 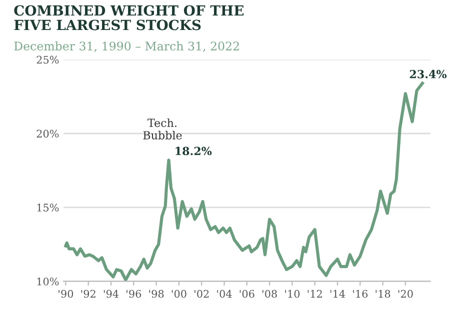 What do you see at coordinates (383, 294) in the screenshot?
I see `x-tick-label: '18` at bounding box center [383, 294].